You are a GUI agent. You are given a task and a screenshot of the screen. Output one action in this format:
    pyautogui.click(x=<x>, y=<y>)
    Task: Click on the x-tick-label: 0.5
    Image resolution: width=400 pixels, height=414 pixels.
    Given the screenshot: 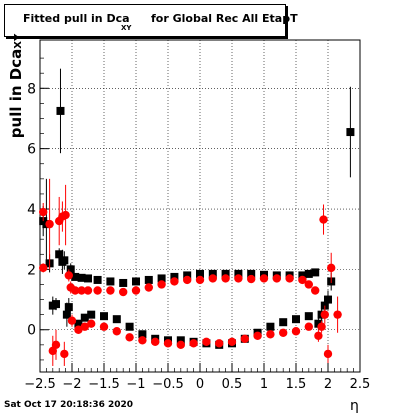 What is the action you would take?
    pyautogui.click(x=232, y=384)
    